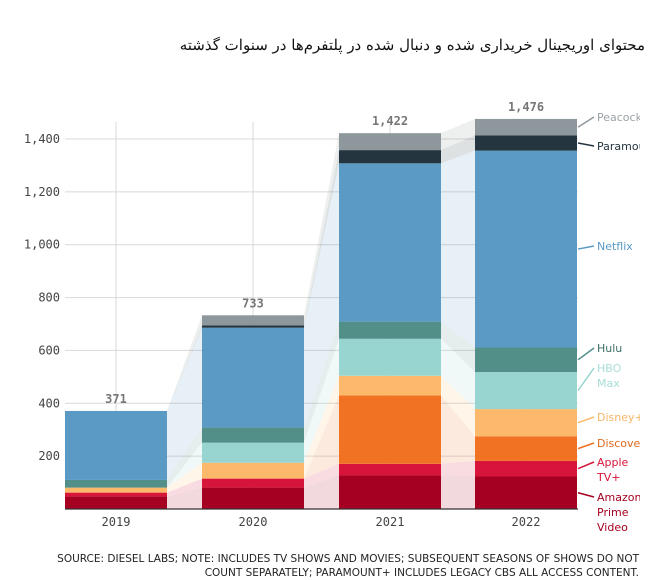 This screenshot has height=580, width=653. What do you see at coordinates (116, 494) in the screenshot?
I see `bar-segment-apple-tv--2019` at bounding box center [116, 494].